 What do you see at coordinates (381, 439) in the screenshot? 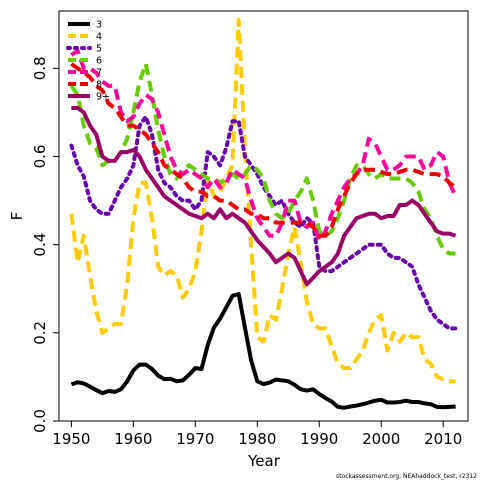
I see `x-tick-label: 2000` at bounding box center [381, 439].